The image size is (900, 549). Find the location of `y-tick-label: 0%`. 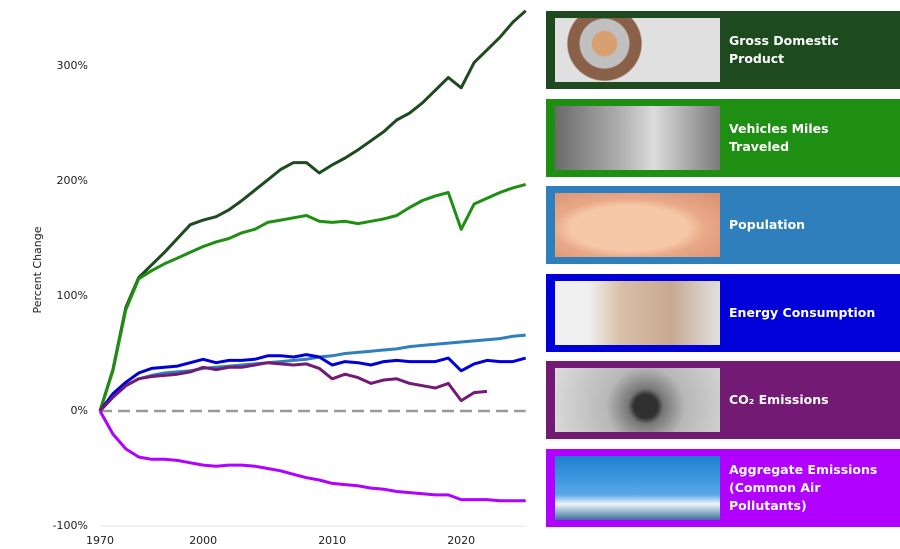

y-tick-label: 0% is located at coordinates (79, 410).